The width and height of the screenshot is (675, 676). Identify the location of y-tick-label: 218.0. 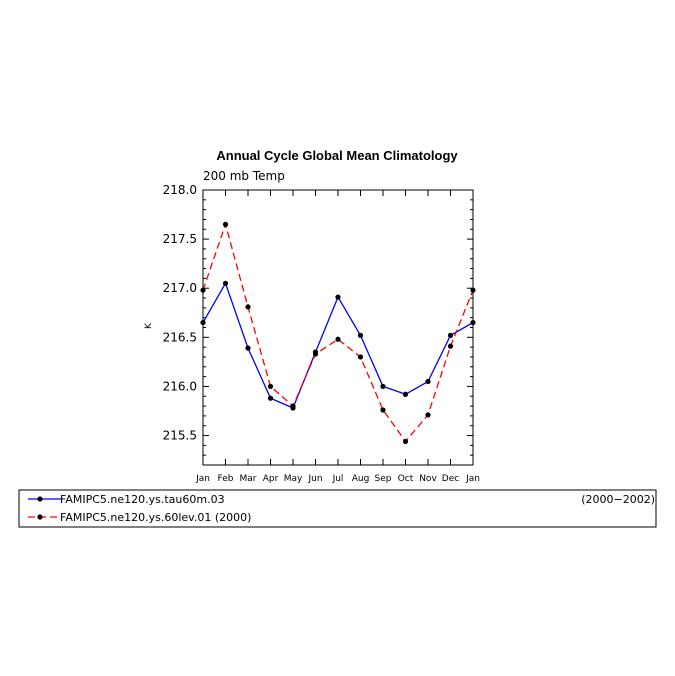
(180, 190).